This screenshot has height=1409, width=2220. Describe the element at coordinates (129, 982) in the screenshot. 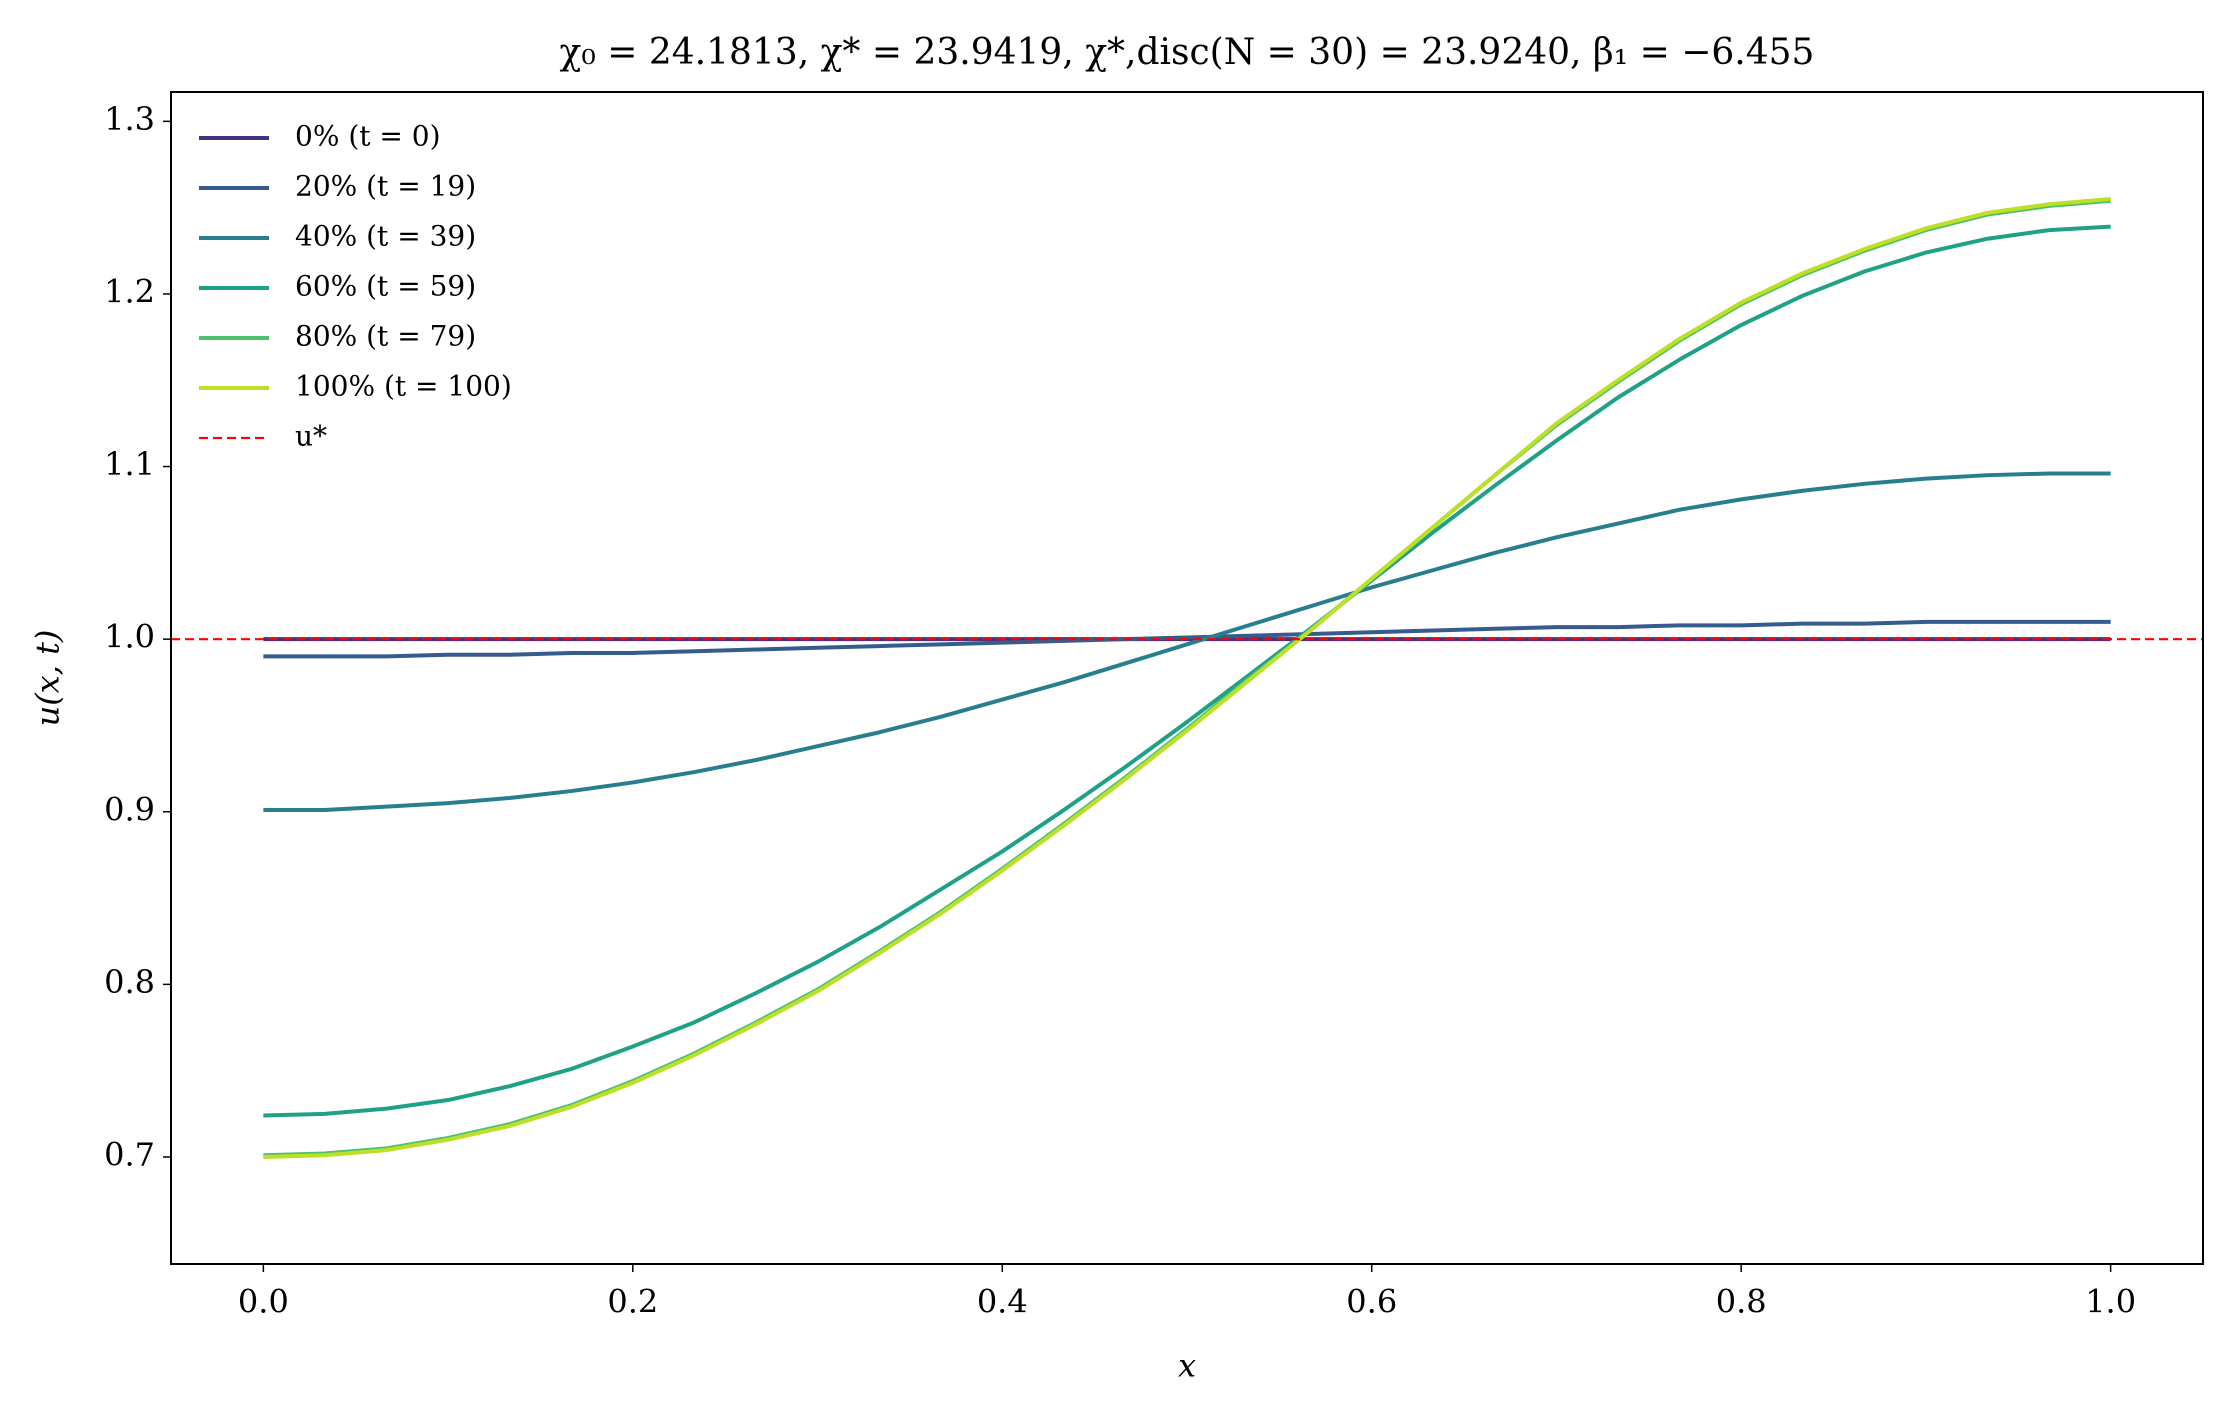

I see `y-tick-label: 0.8` at that location.